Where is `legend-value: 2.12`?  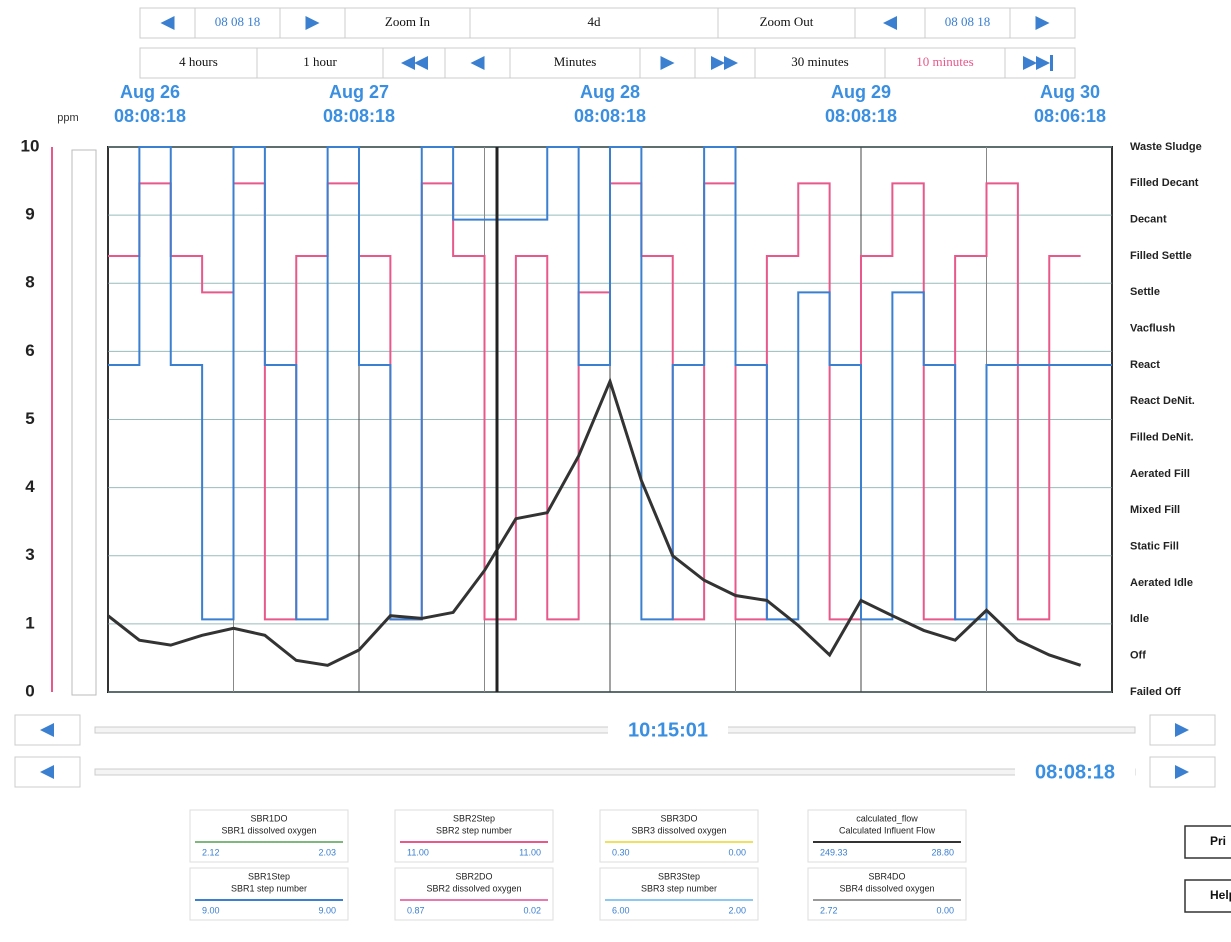 legend-value: 2.12 is located at coordinates (211, 852).